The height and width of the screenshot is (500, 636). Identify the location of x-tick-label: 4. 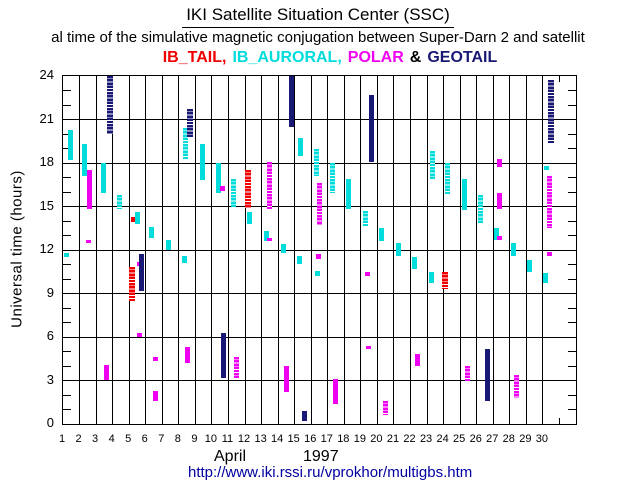
(111, 439).